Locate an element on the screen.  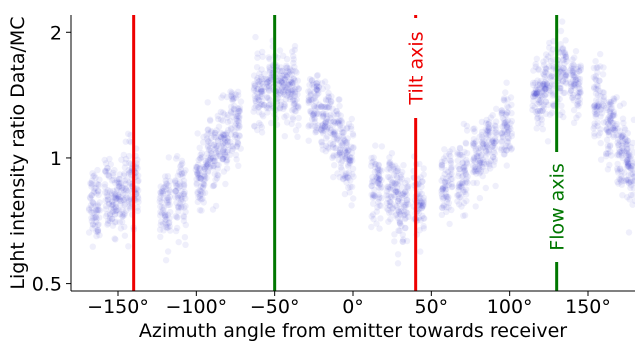
x-ticks: −150° −100° −50° 0° 50° 100° 150° is located at coordinates (349, 304).